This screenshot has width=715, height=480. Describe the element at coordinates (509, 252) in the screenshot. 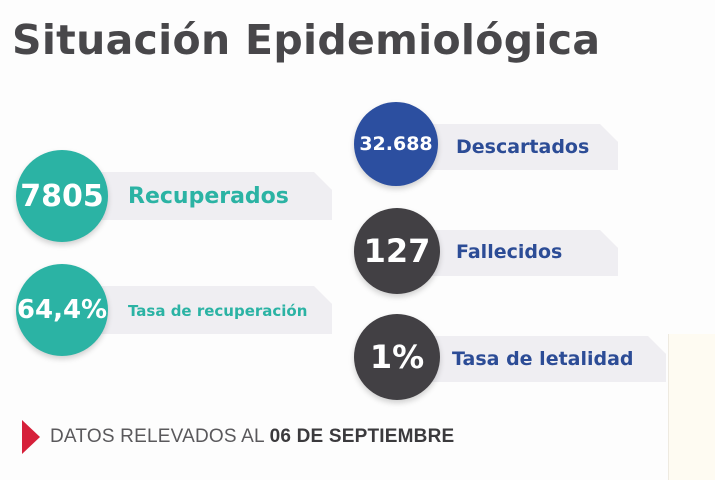

I see `stat-label: Fallecidos` at that location.